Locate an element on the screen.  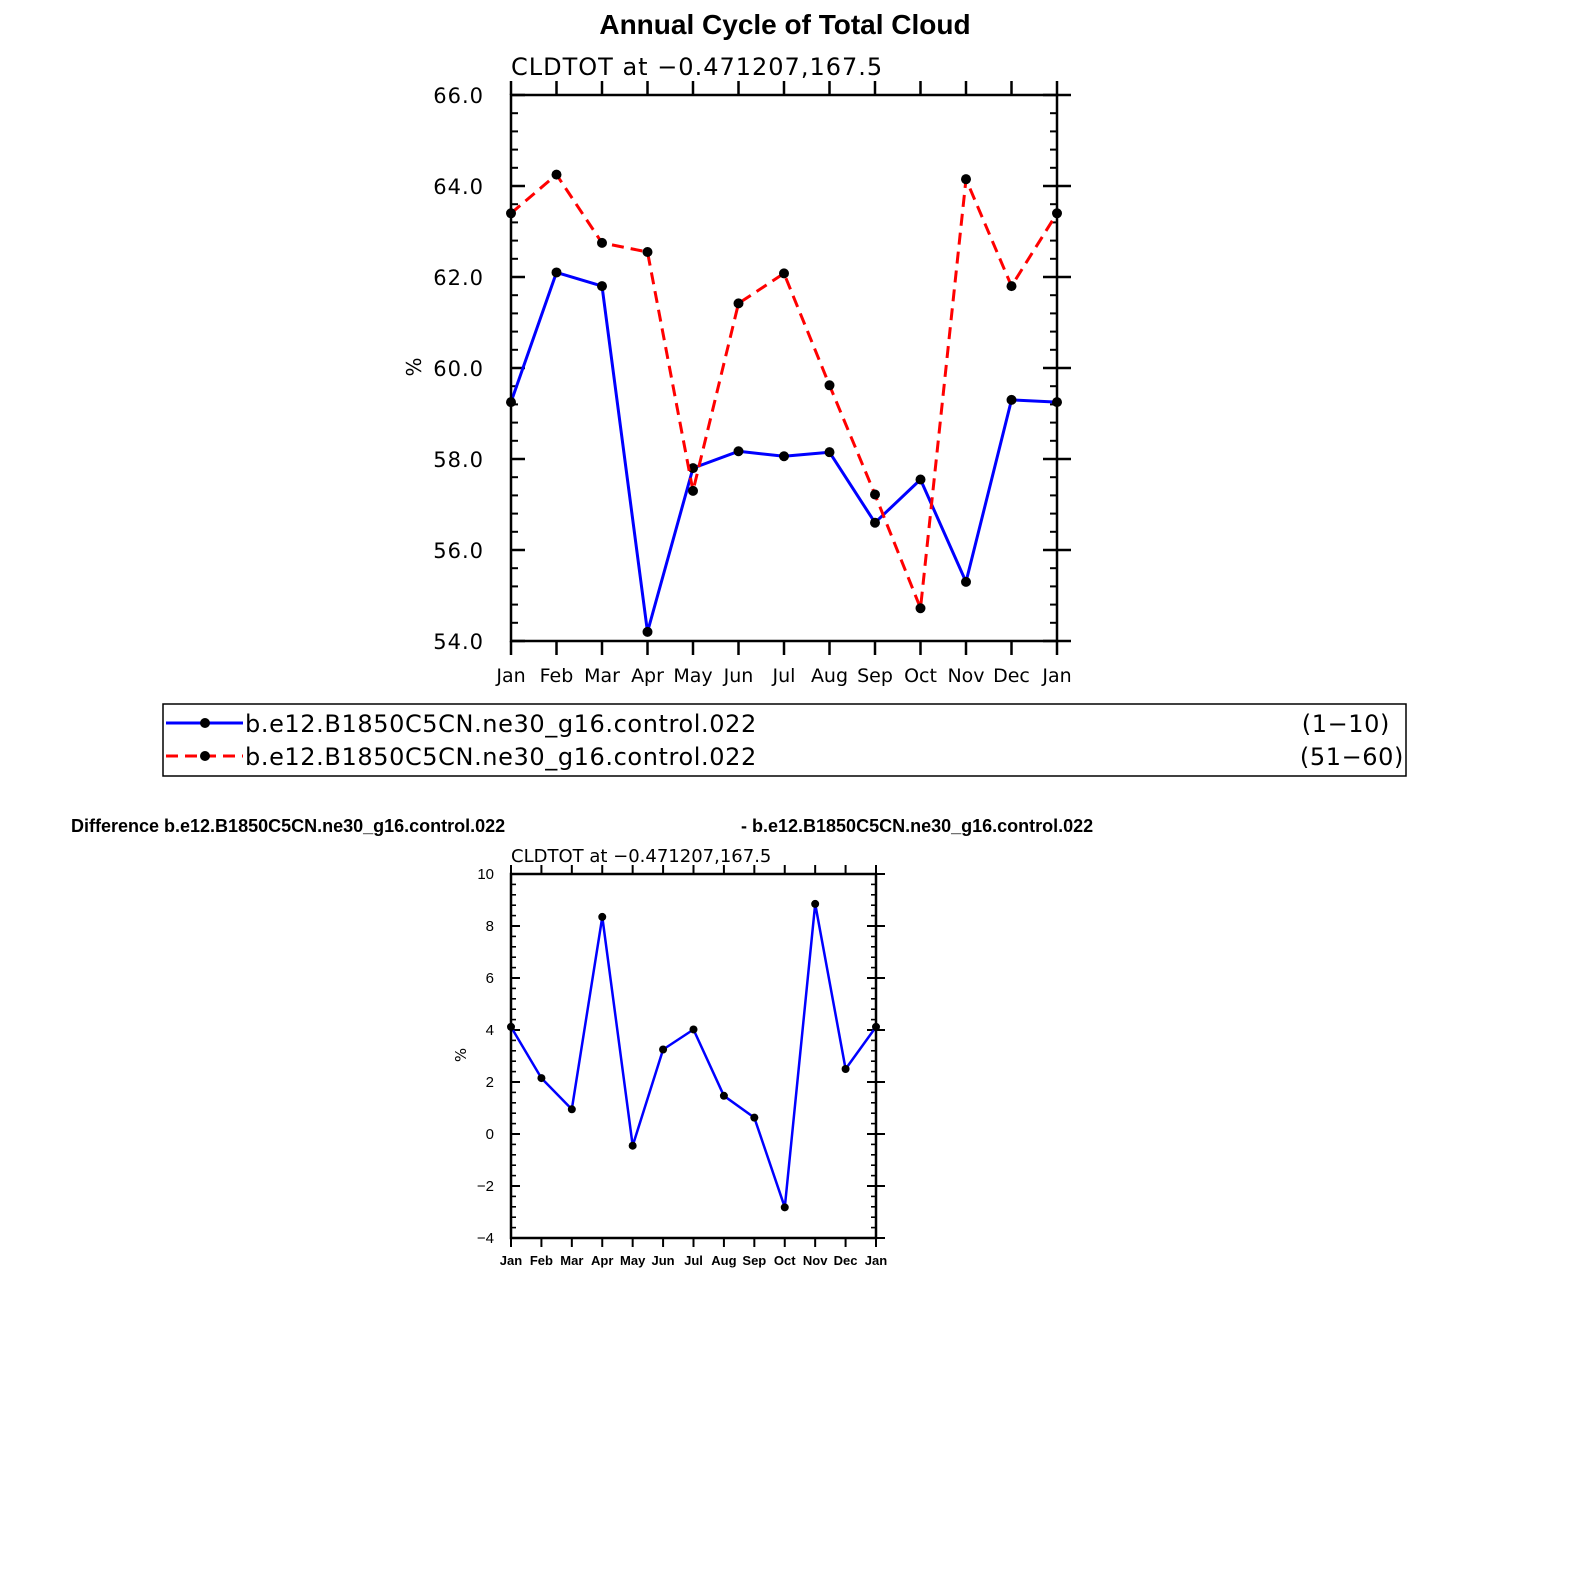
chart1-subtitle: CLDTOT at −0.471207,167.5 is located at coordinates (697, 67).